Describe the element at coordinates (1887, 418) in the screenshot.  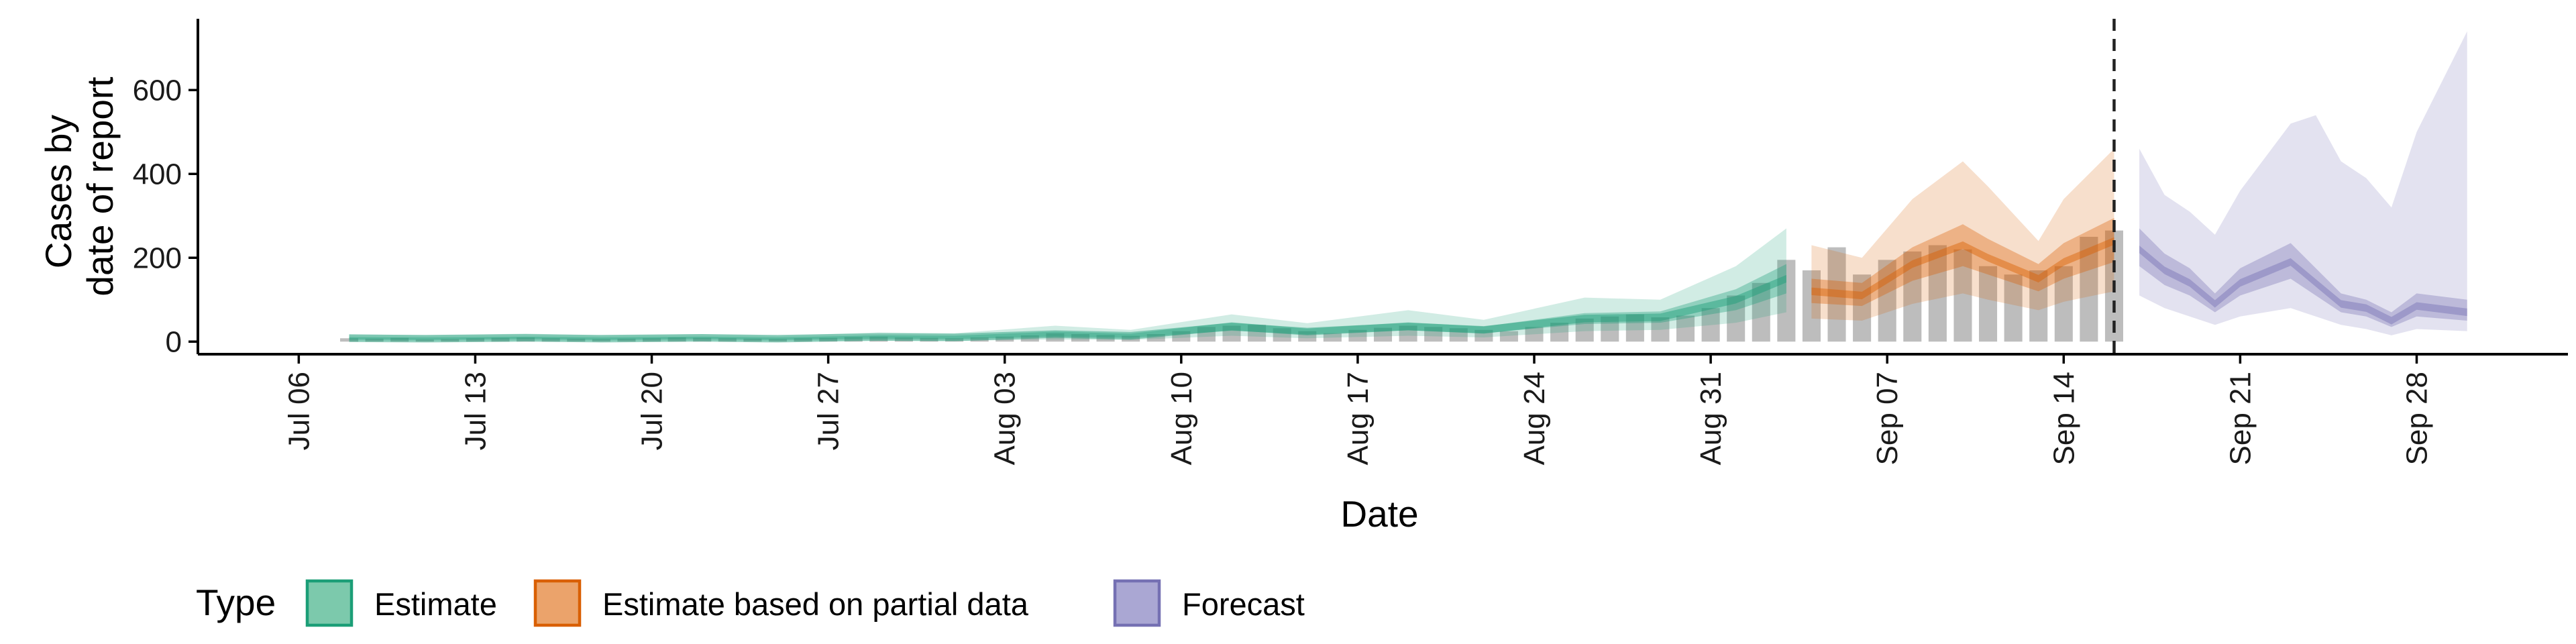
I see `x-tick-label: Sep 07` at that location.